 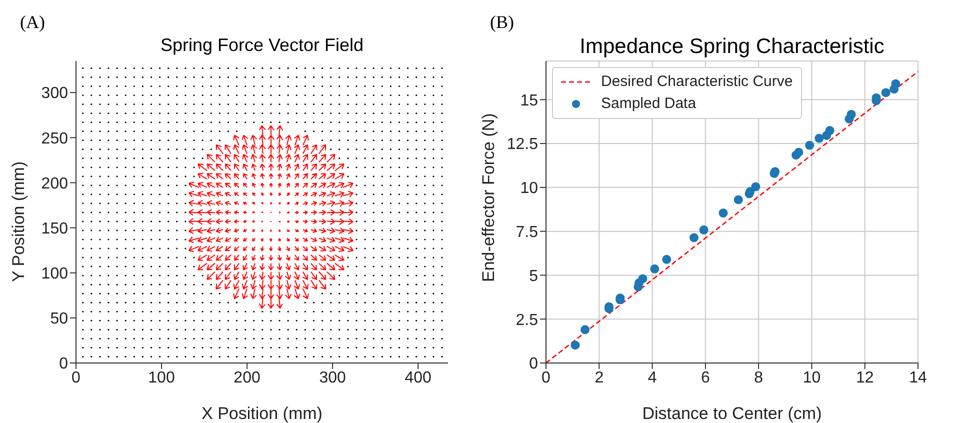 I want to click on y-tick-label: 100, so click(x=54, y=274).